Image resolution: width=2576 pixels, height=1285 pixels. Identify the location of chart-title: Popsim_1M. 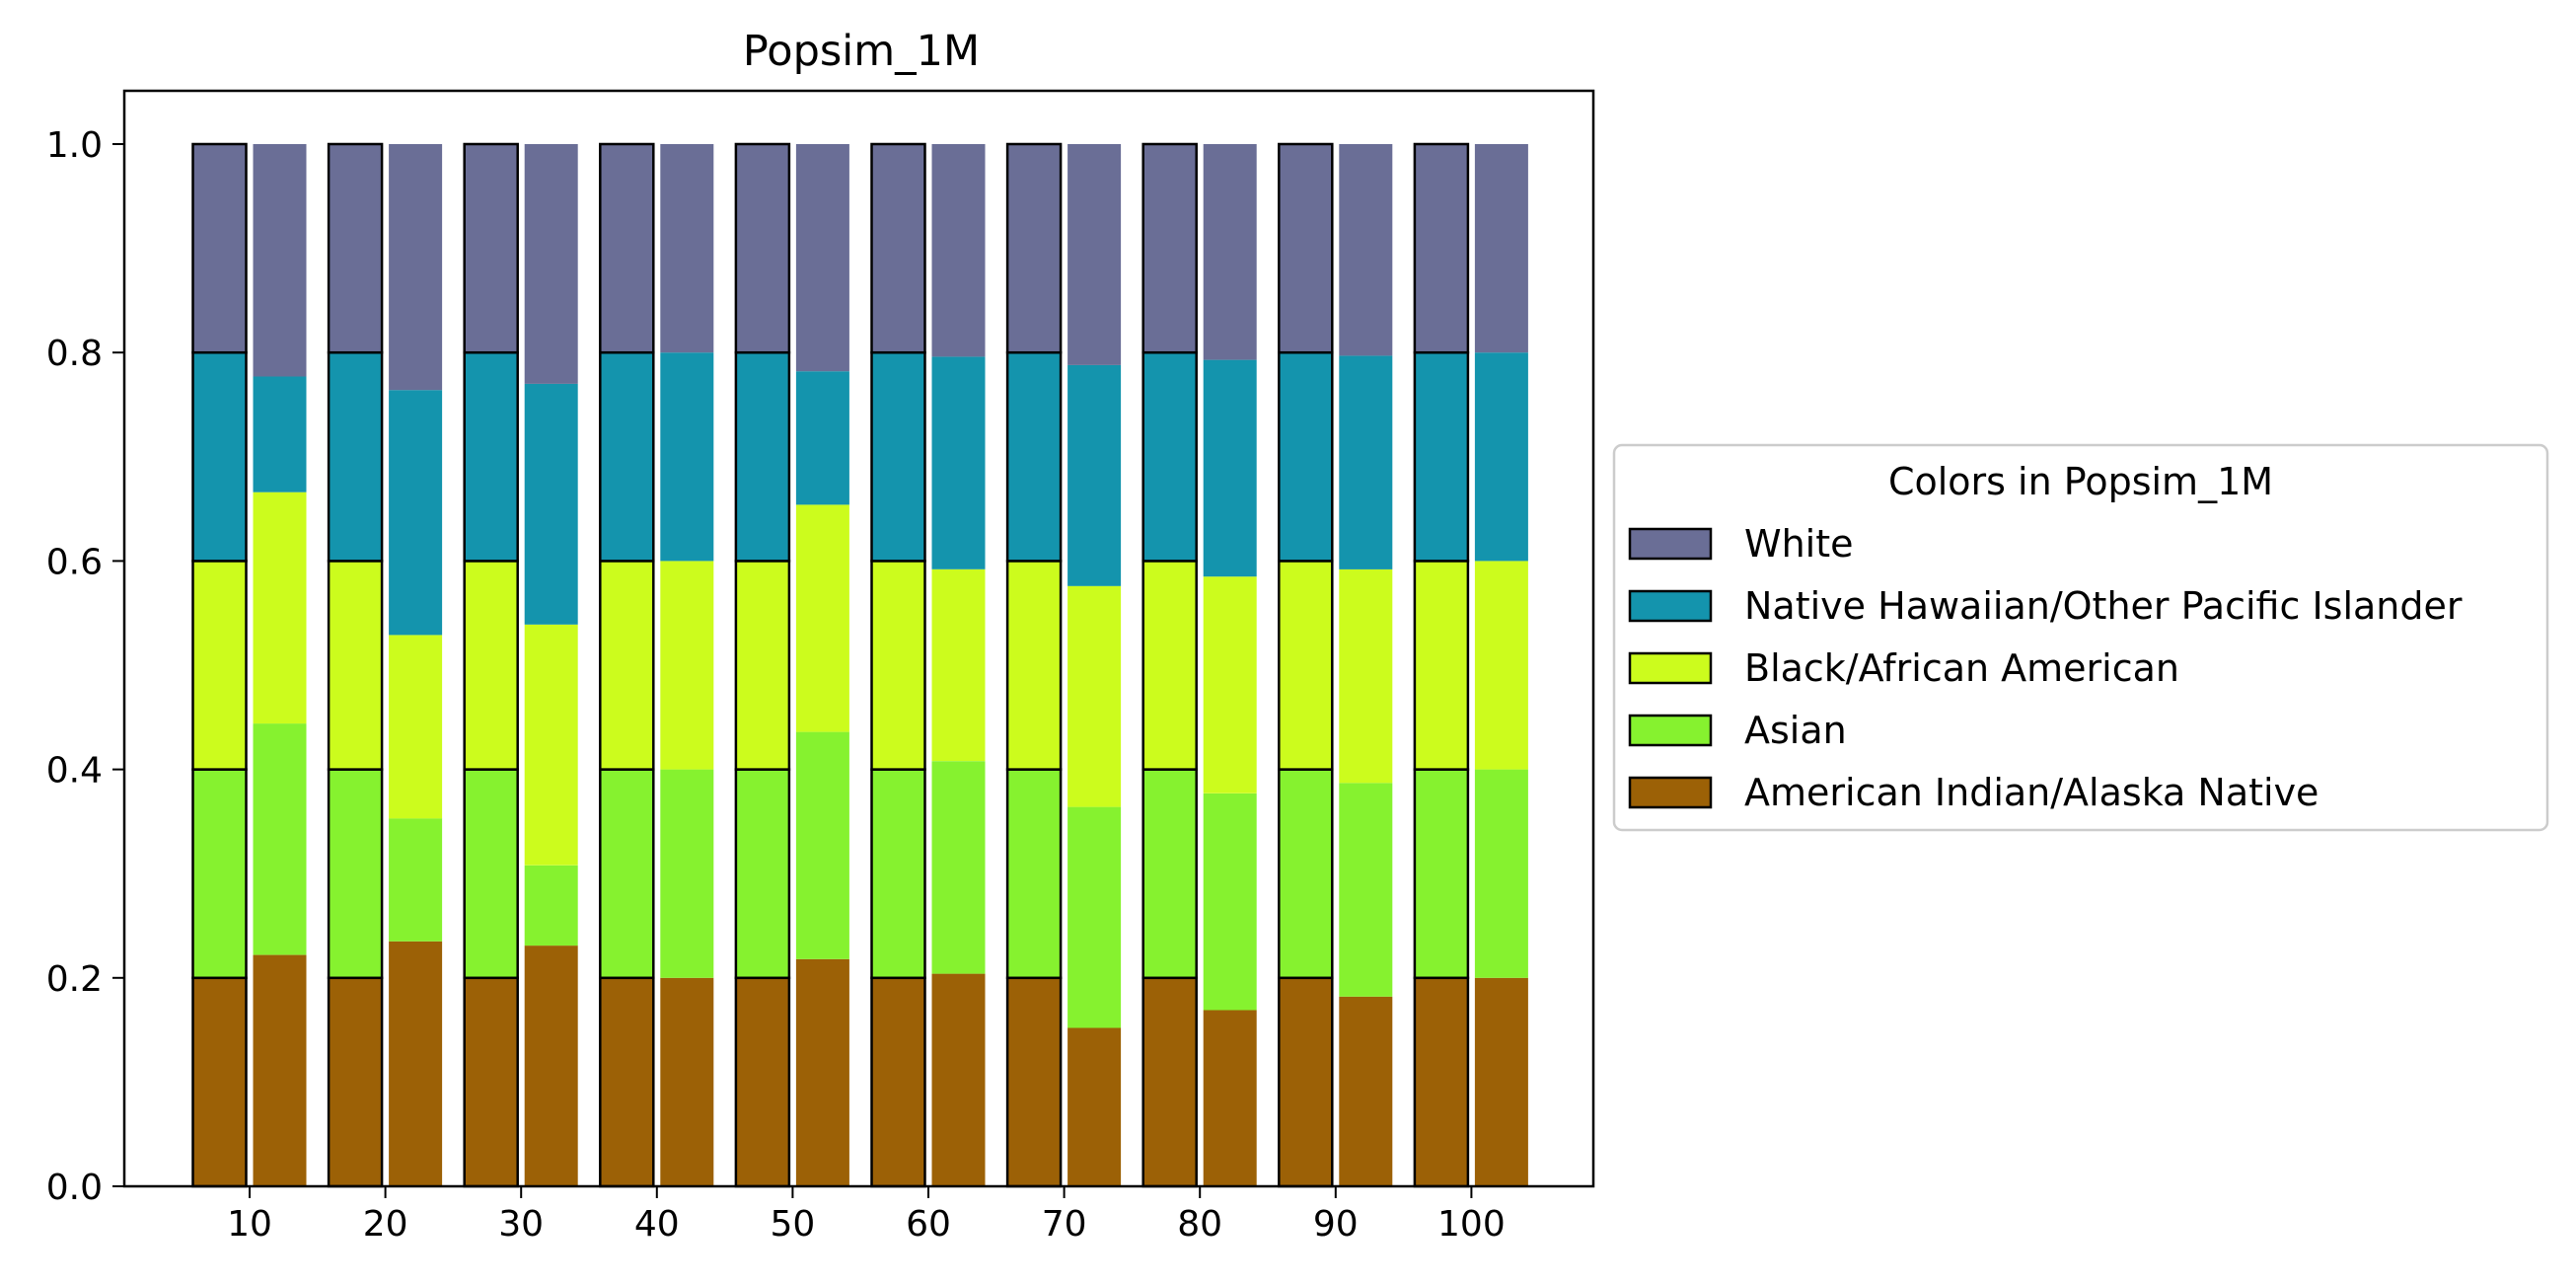
(861, 51).